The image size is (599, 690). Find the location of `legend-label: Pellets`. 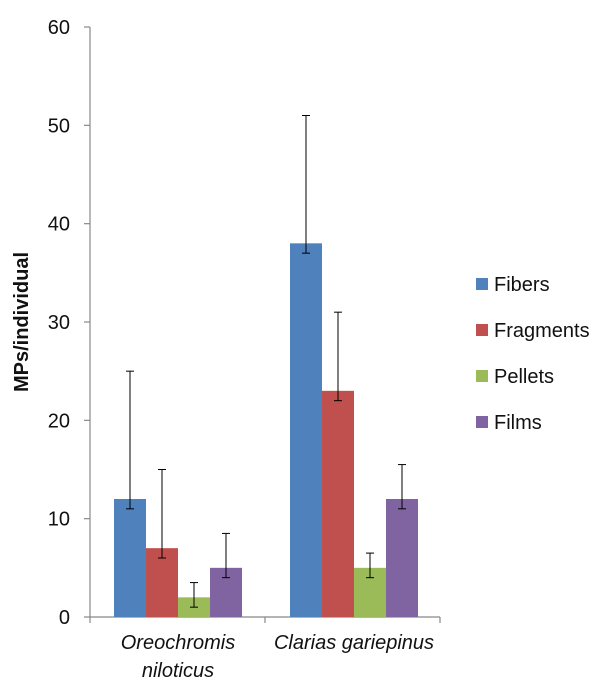

legend-label: Pellets is located at coordinates (524, 377).